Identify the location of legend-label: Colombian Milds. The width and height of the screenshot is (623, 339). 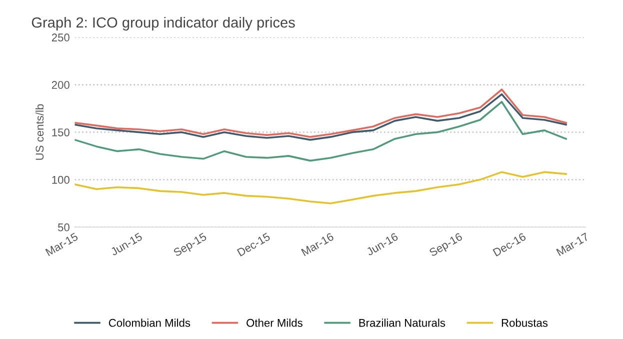
(149, 322).